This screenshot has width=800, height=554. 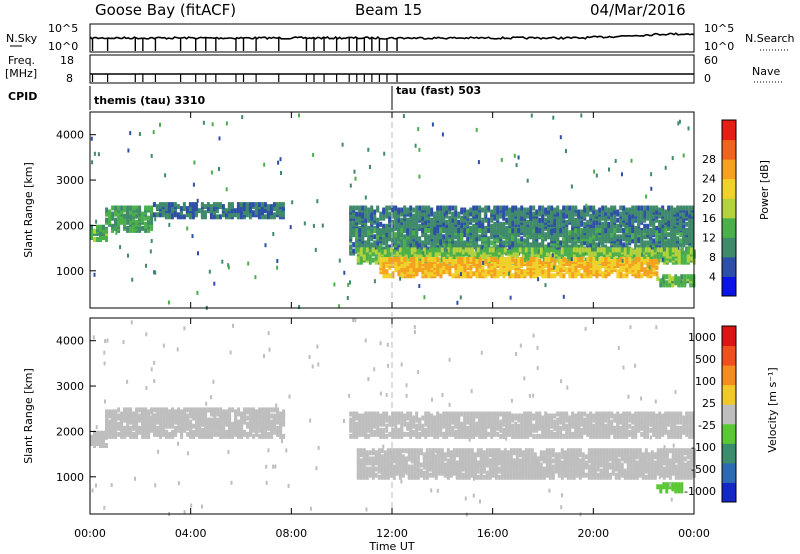 I want to click on y-tick-label: 1000, so click(x=70, y=271).